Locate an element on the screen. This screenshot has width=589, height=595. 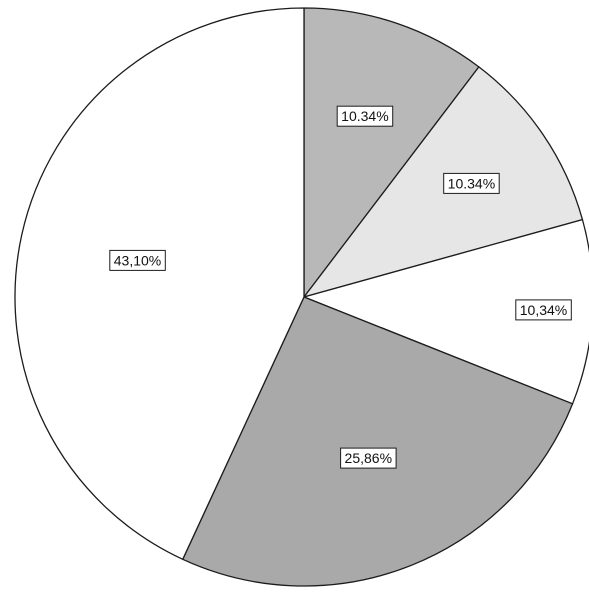
slice-label-text: 25,86% is located at coordinates (368, 458).